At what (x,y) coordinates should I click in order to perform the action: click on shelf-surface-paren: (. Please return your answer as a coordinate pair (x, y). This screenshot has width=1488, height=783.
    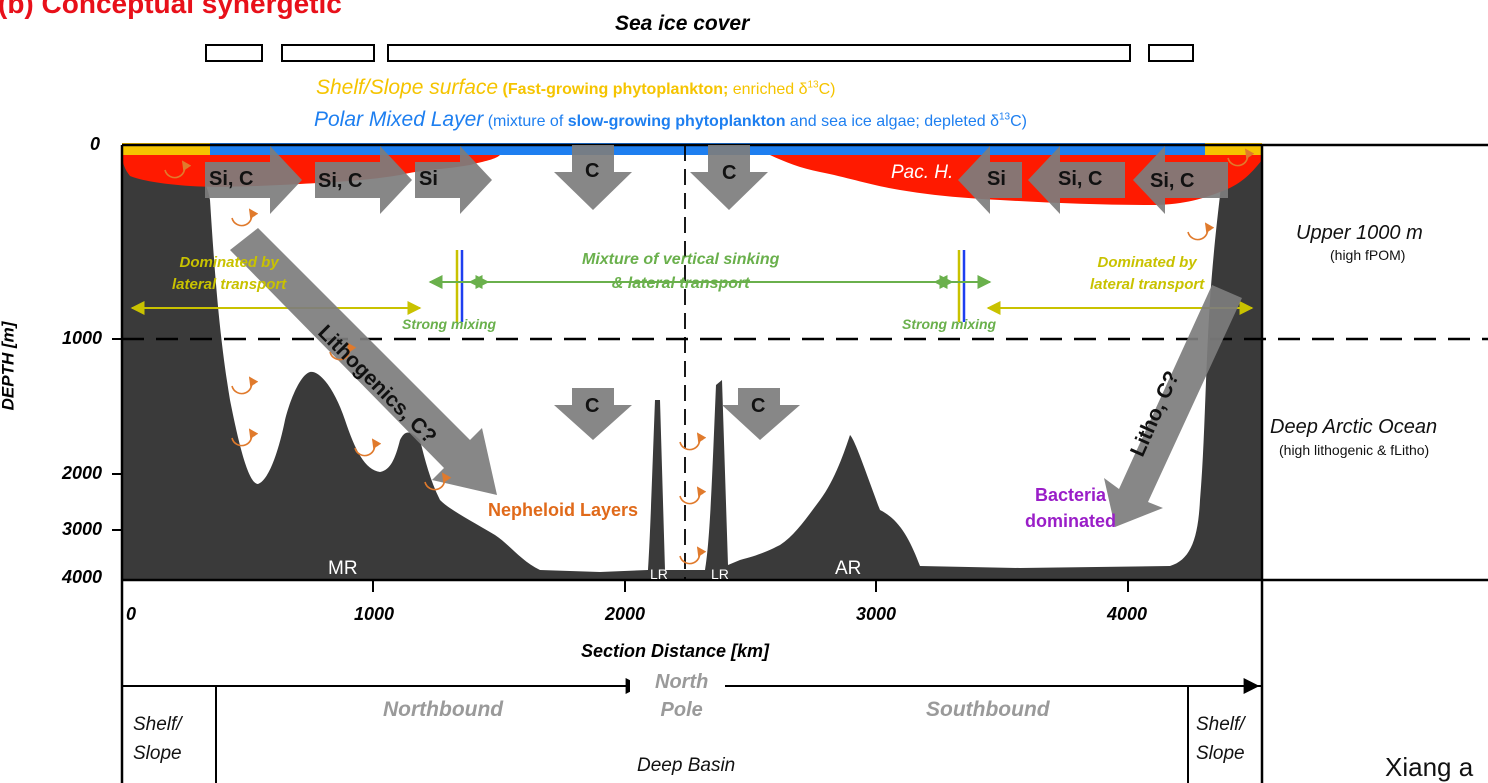
    Looking at the image, I should click on (503, 89).